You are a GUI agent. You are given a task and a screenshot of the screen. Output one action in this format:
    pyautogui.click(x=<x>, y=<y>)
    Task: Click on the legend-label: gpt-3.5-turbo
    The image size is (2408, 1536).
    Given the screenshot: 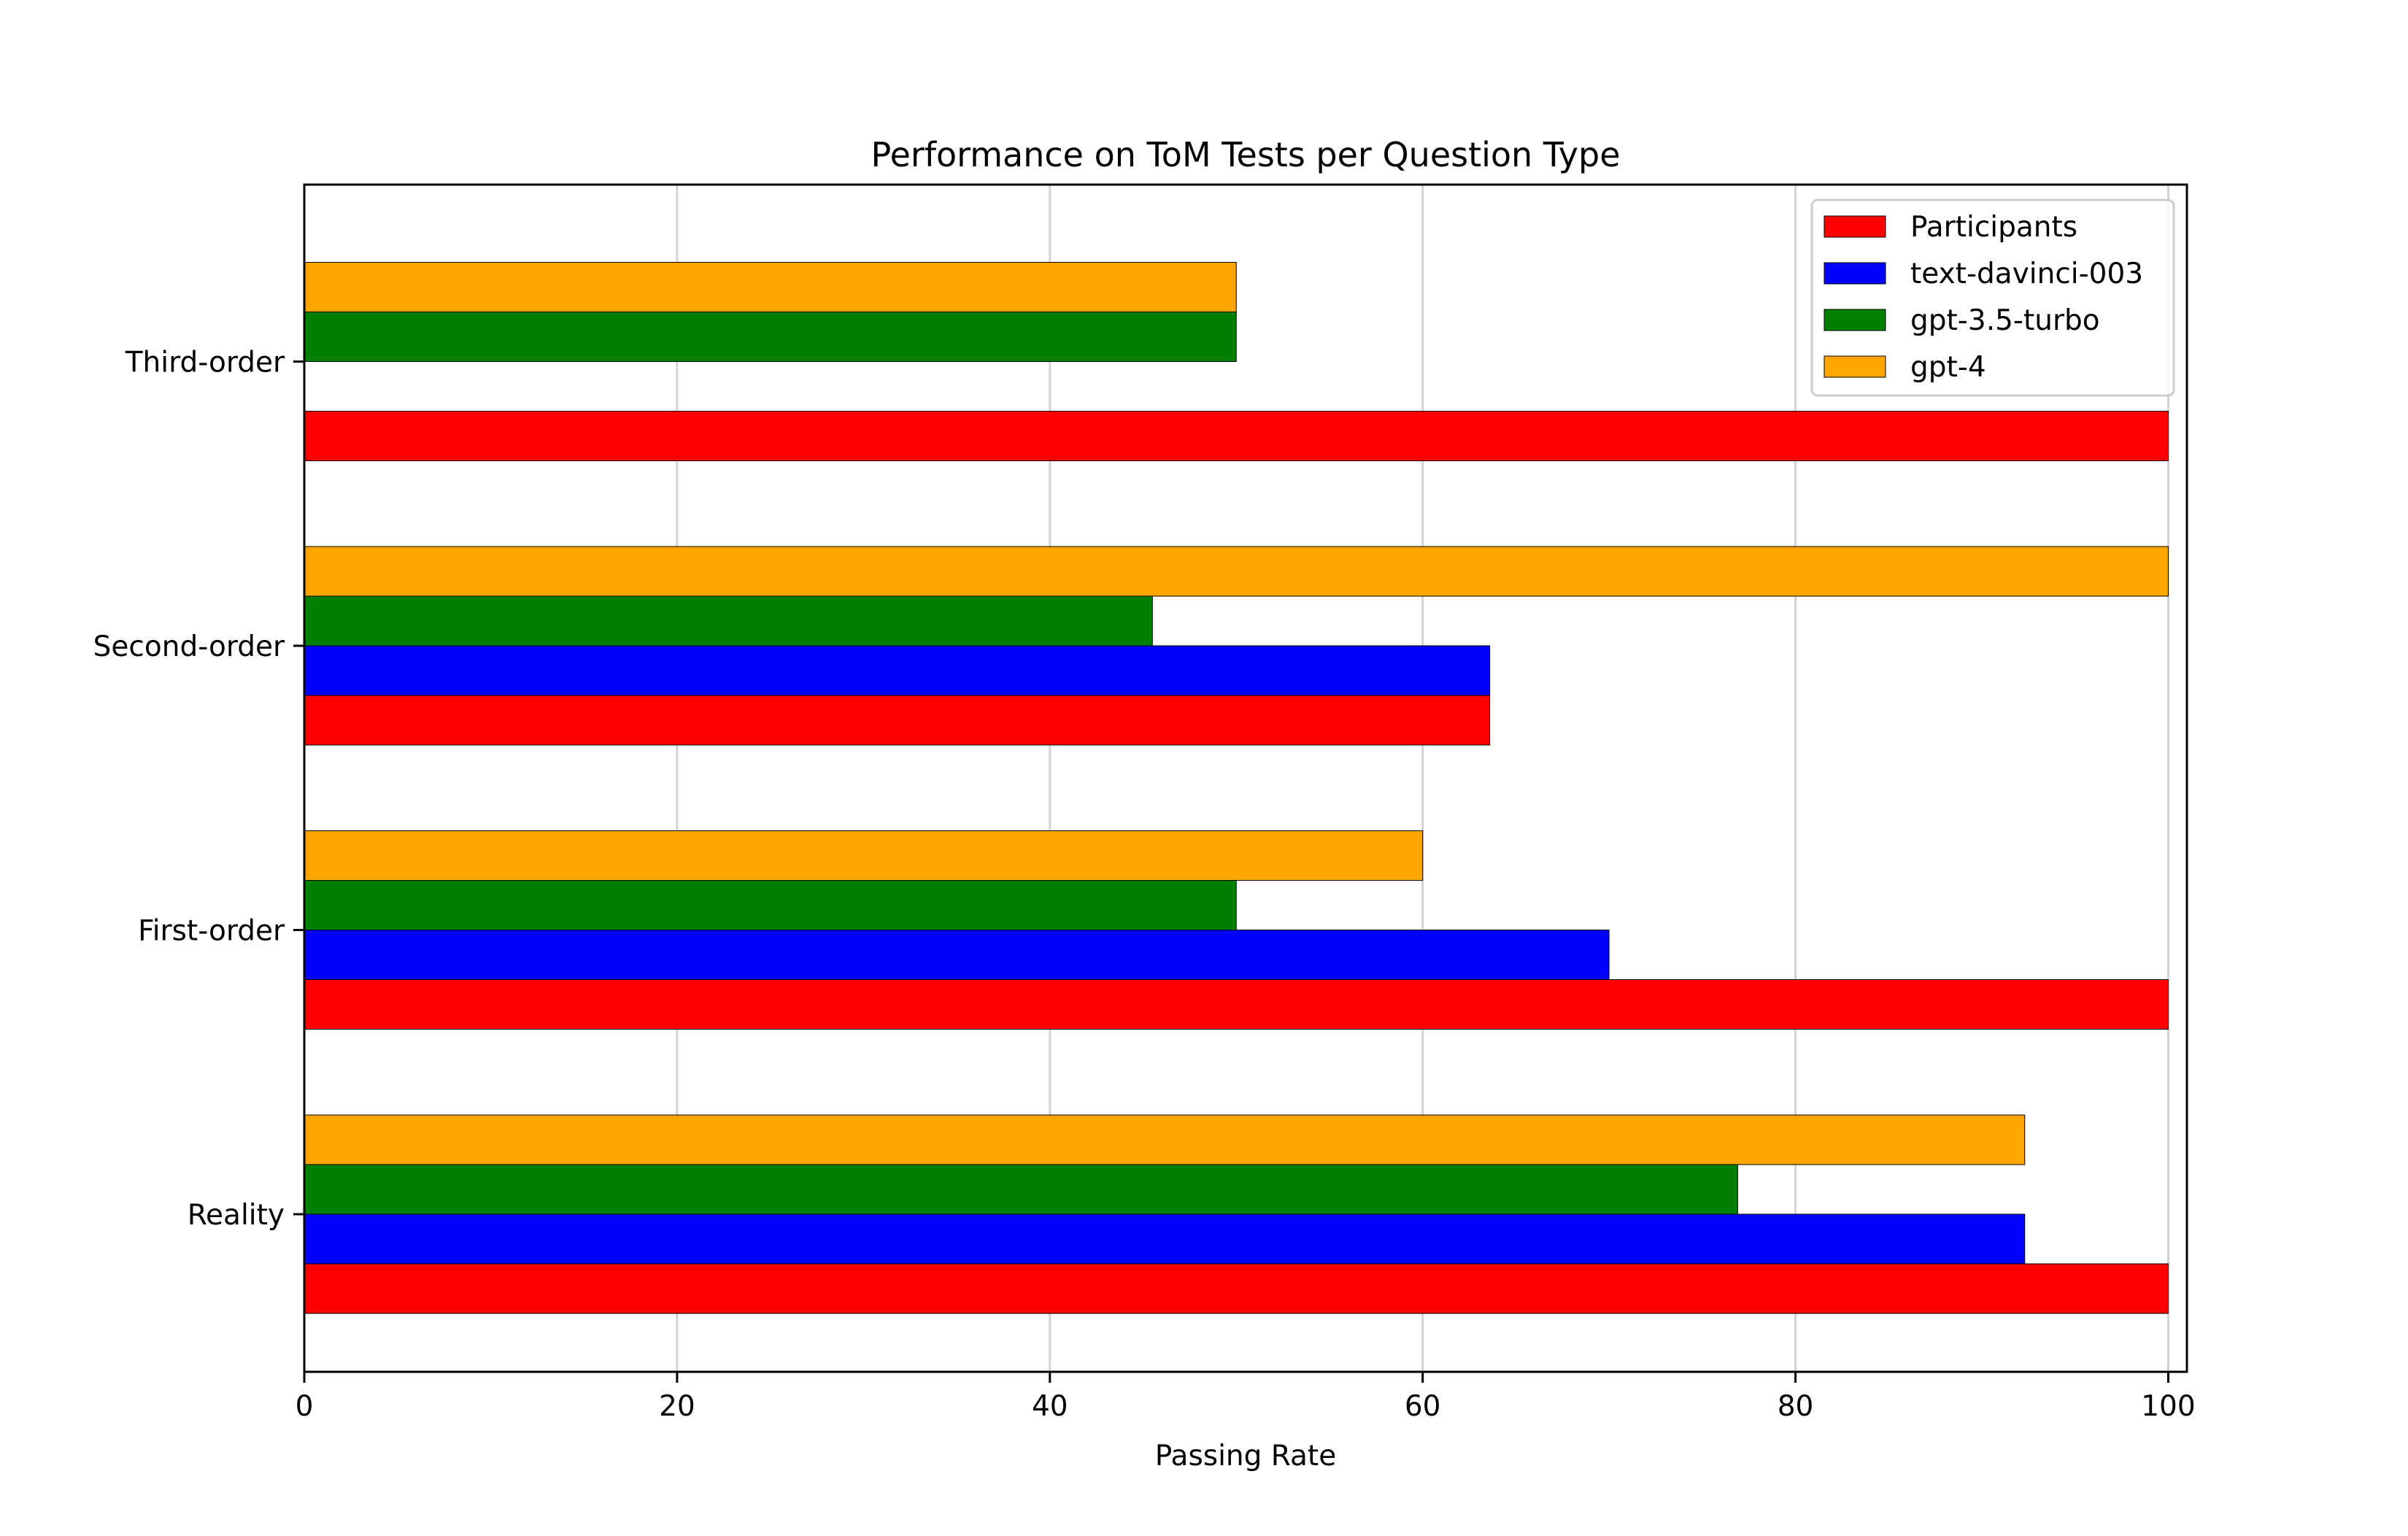 What is the action you would take?
    pyautogui.click(x=2005, y=320)
    